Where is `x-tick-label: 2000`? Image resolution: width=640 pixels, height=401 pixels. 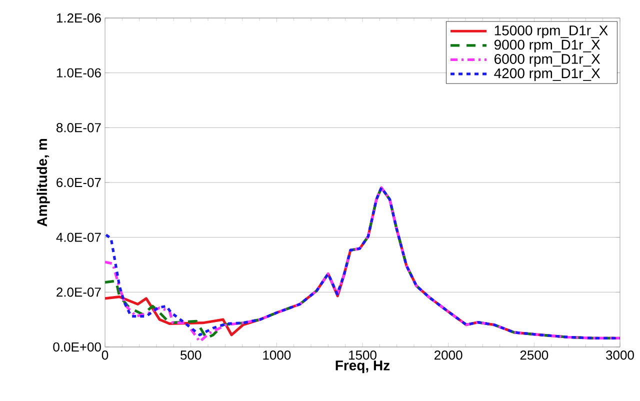 x-tick-label: 2000 is located at coordinates (448, 355).